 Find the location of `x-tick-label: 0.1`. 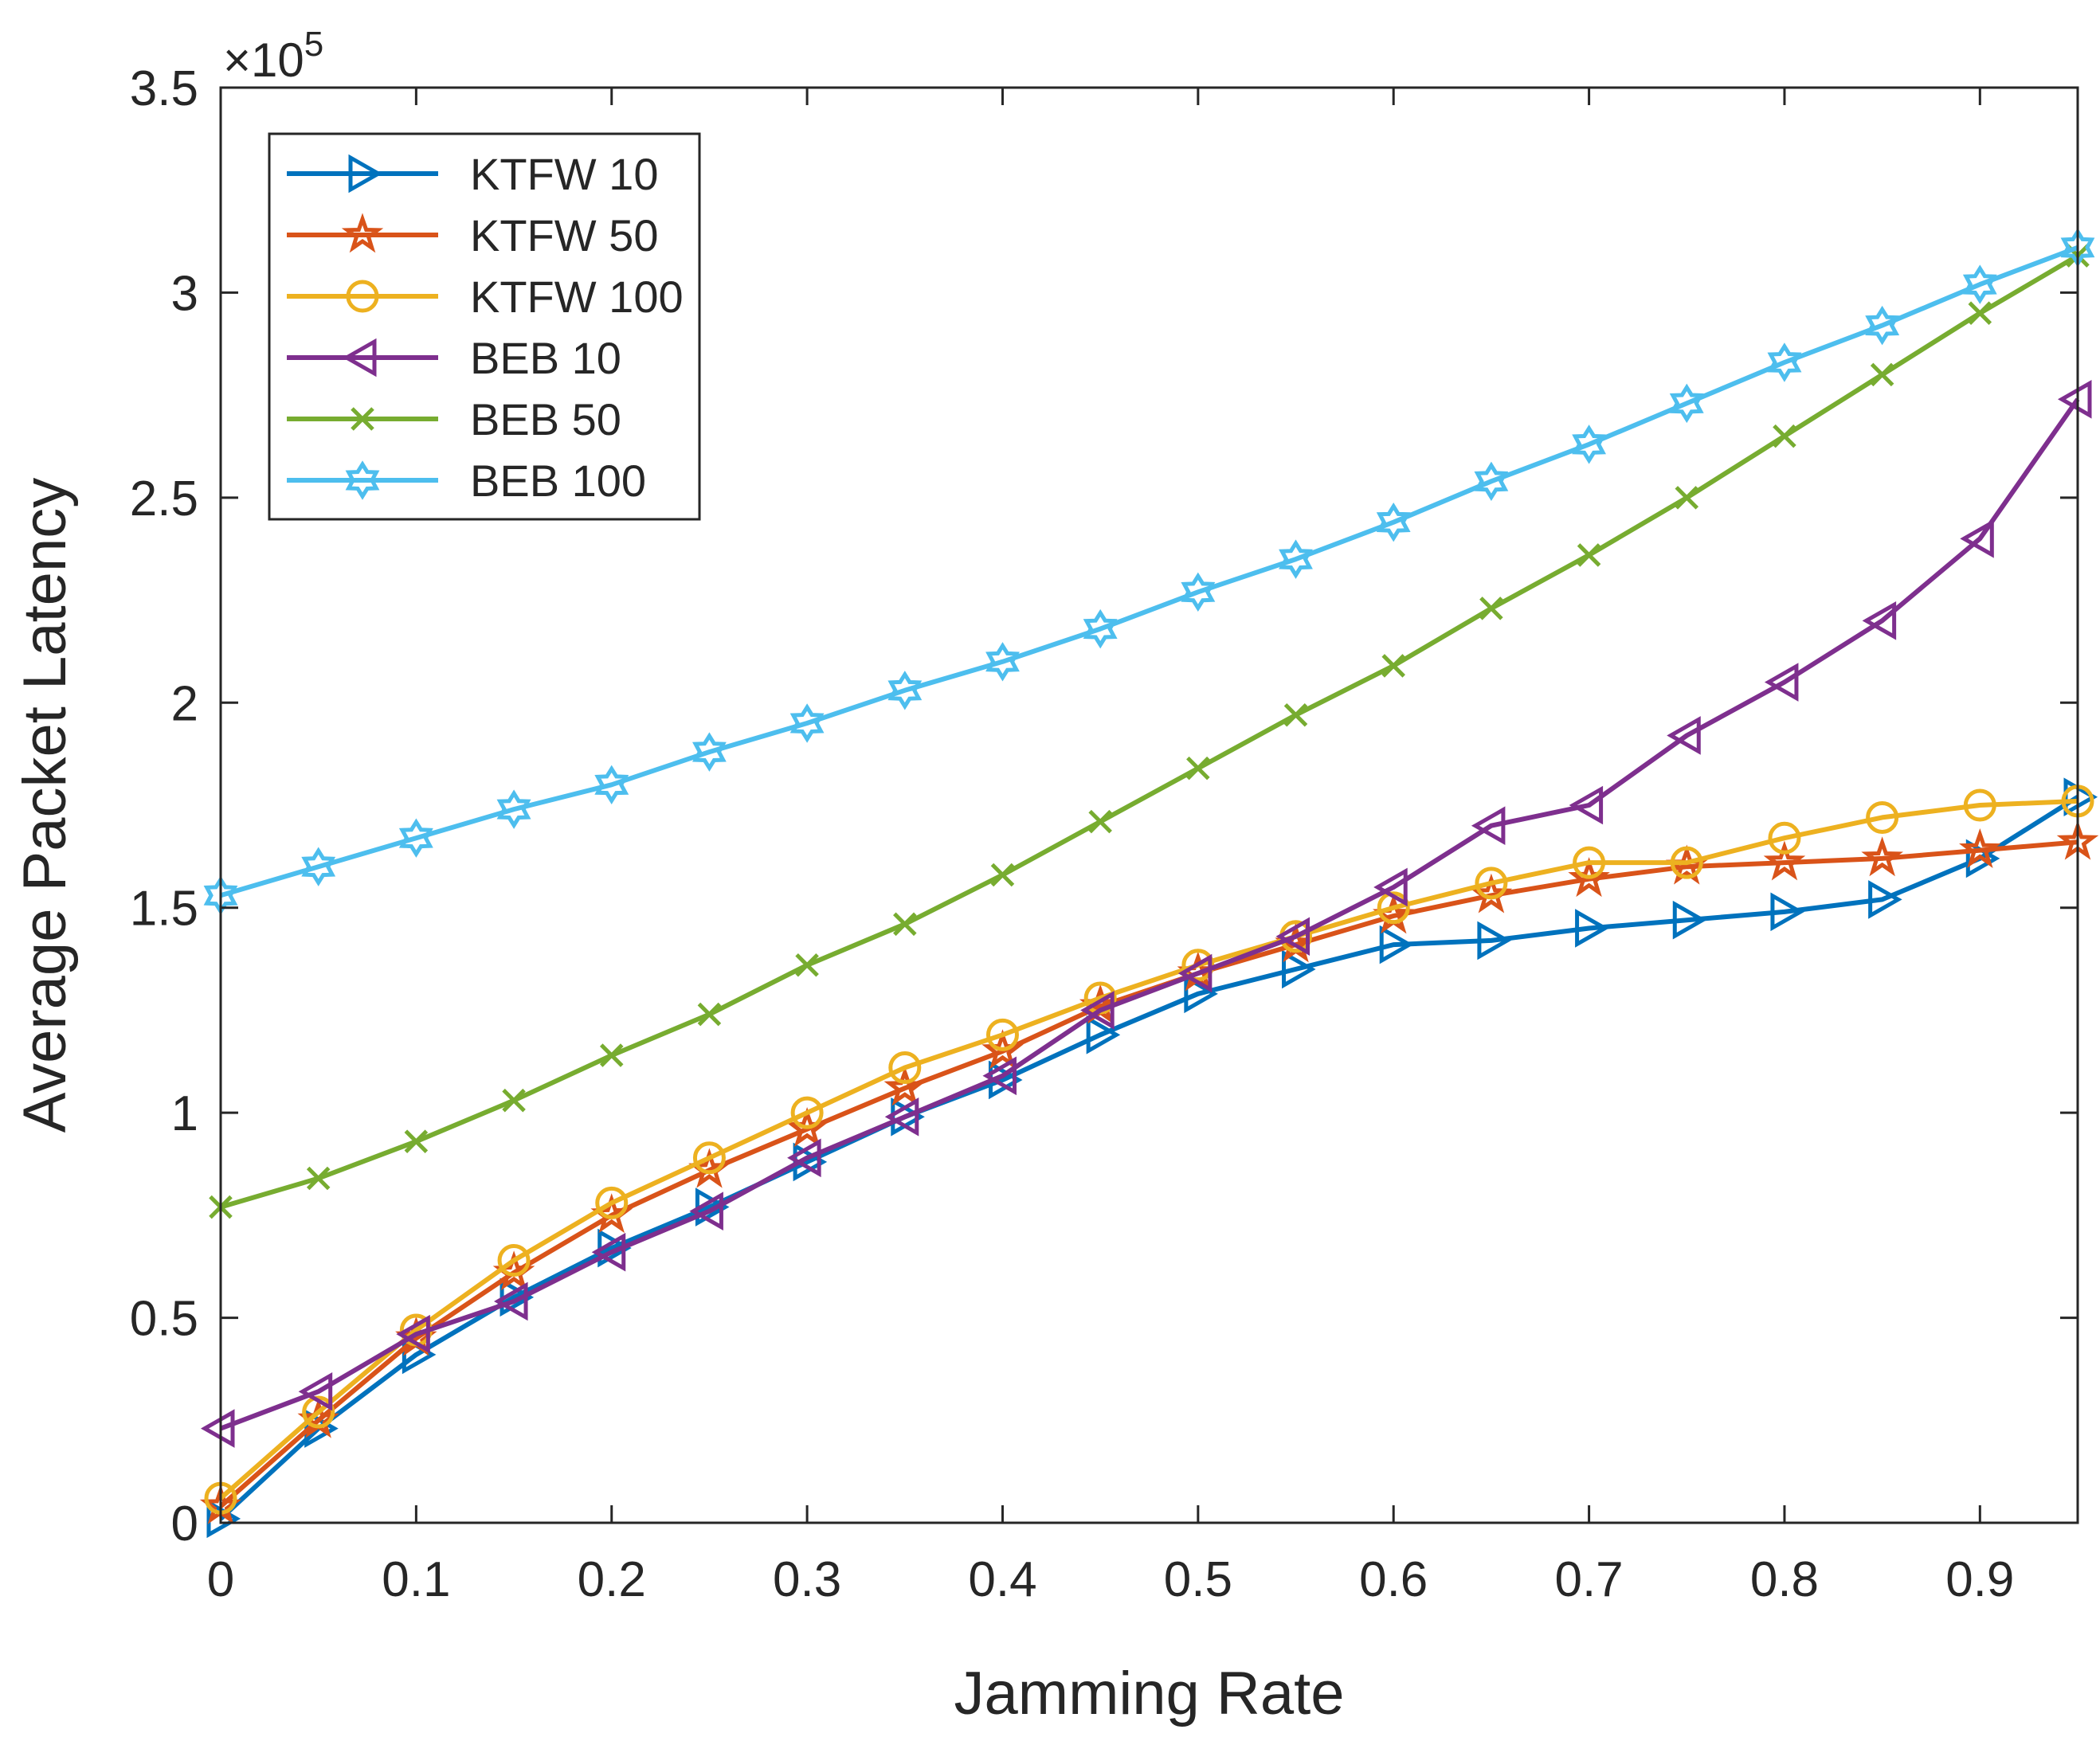

x-tick-label: 0.1 is located at coordinates (416, 1580).